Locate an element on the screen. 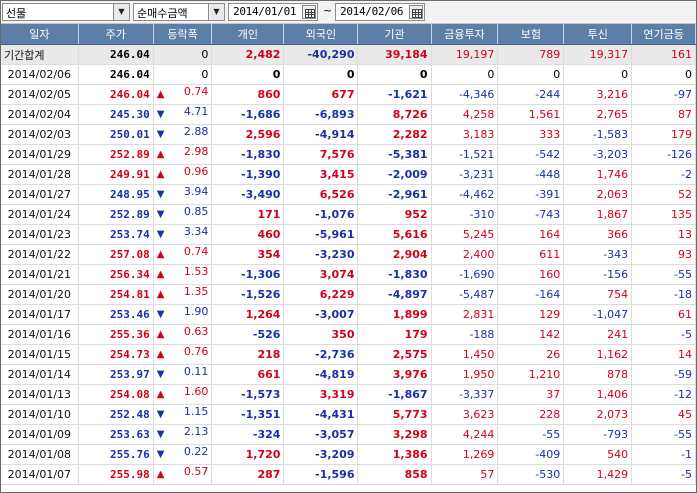  cell-insurance: -55 is located at coordinates (531, 434).